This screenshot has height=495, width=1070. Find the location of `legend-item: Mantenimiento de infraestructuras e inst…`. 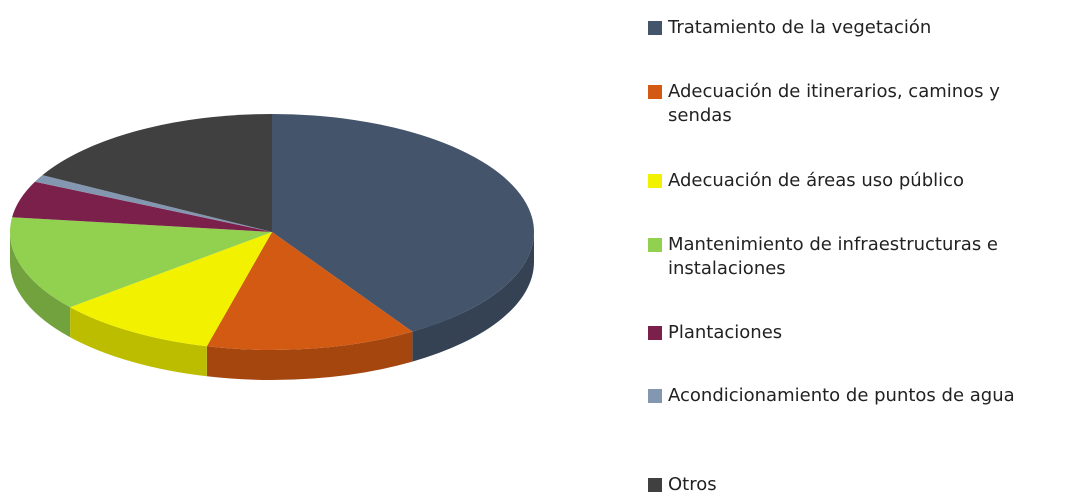

legend-item: Mantenimiento de infraestructuras e inst… is located at coordinates (855, 257).